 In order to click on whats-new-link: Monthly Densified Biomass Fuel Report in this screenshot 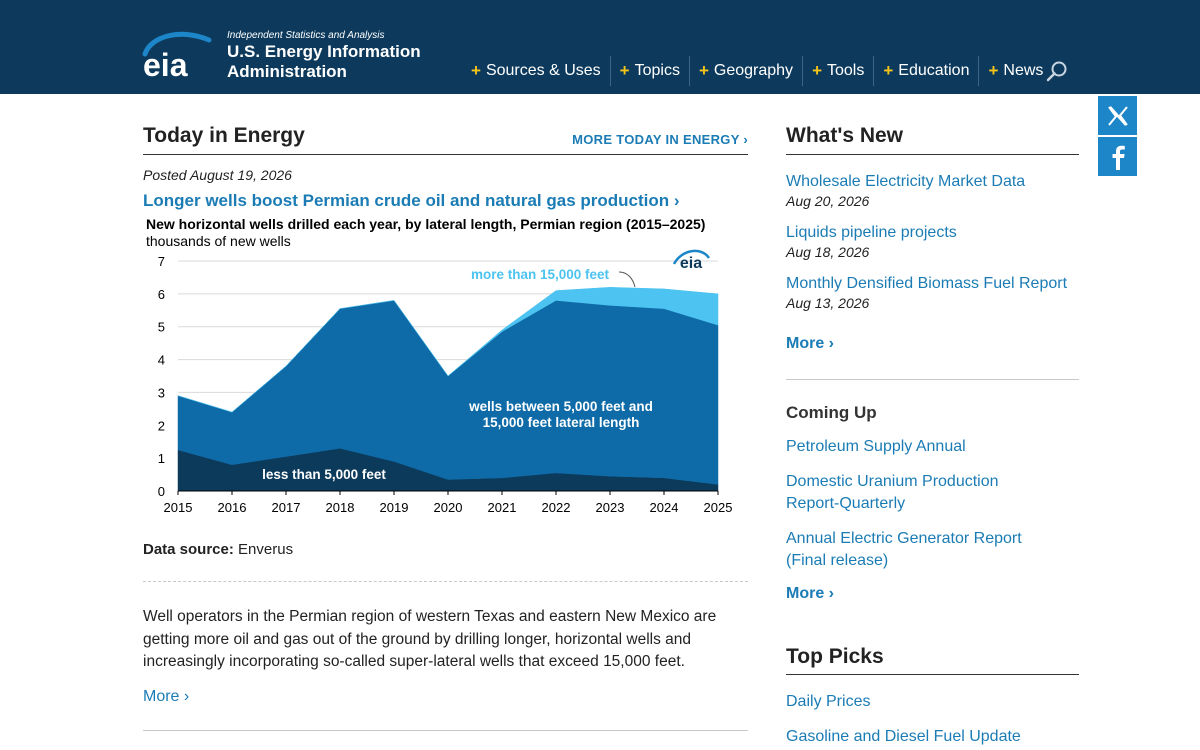, I will do `click(927, 283)`.